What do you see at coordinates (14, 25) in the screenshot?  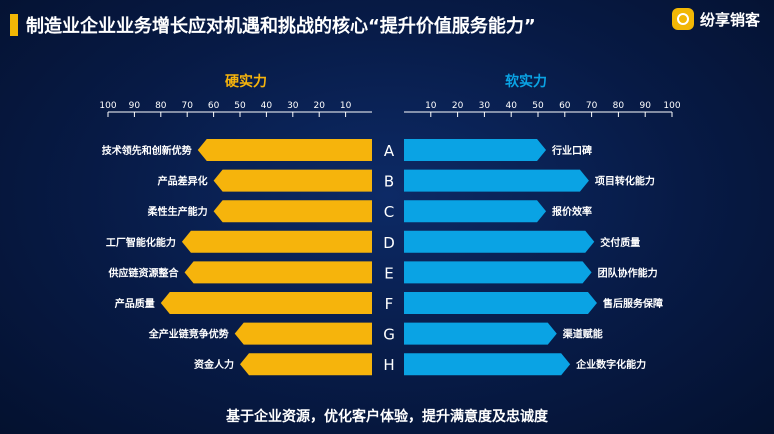 I see `title-accent-bar` at bounding box center [14, 25].